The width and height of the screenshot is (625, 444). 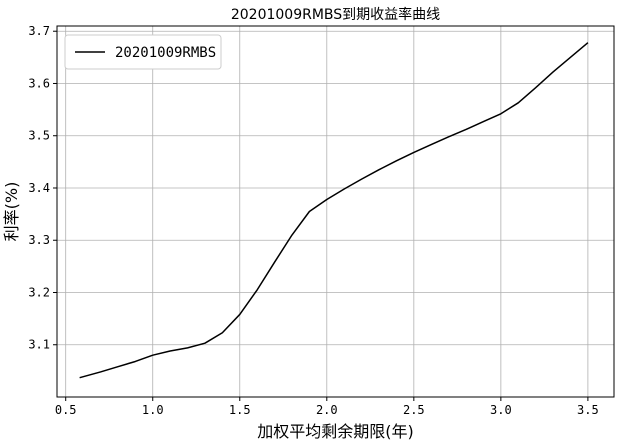 What do you see at coordinates (11, 212) in the screenshot?
I see `y-axis-label: 利率(%)` at bounding box center [11, 212].